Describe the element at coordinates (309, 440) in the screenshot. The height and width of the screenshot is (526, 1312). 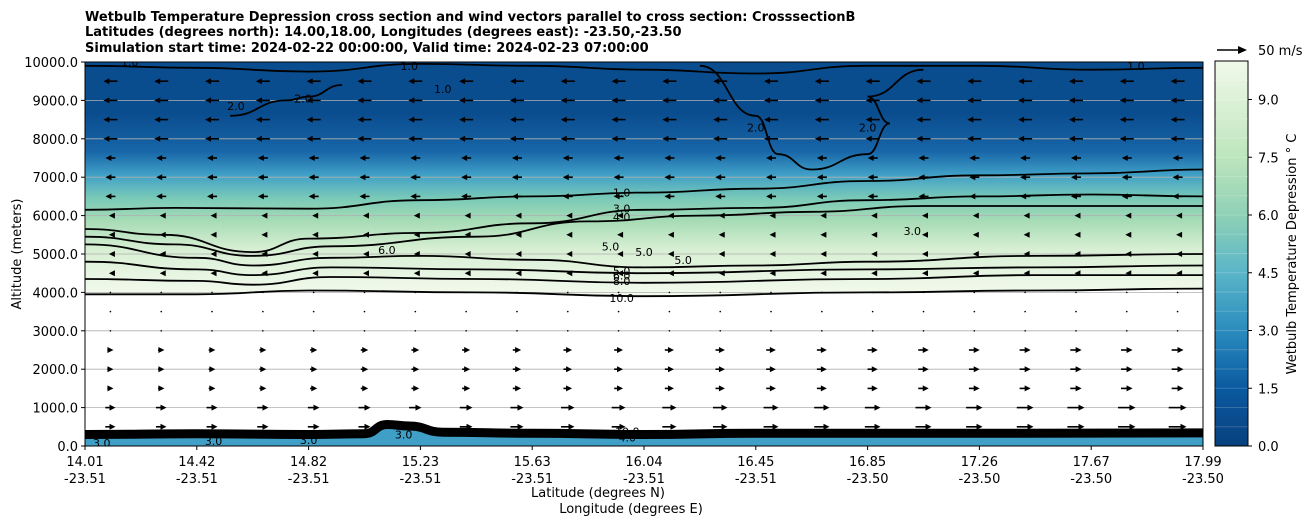
I see `contour-label: 3.0` at that location.